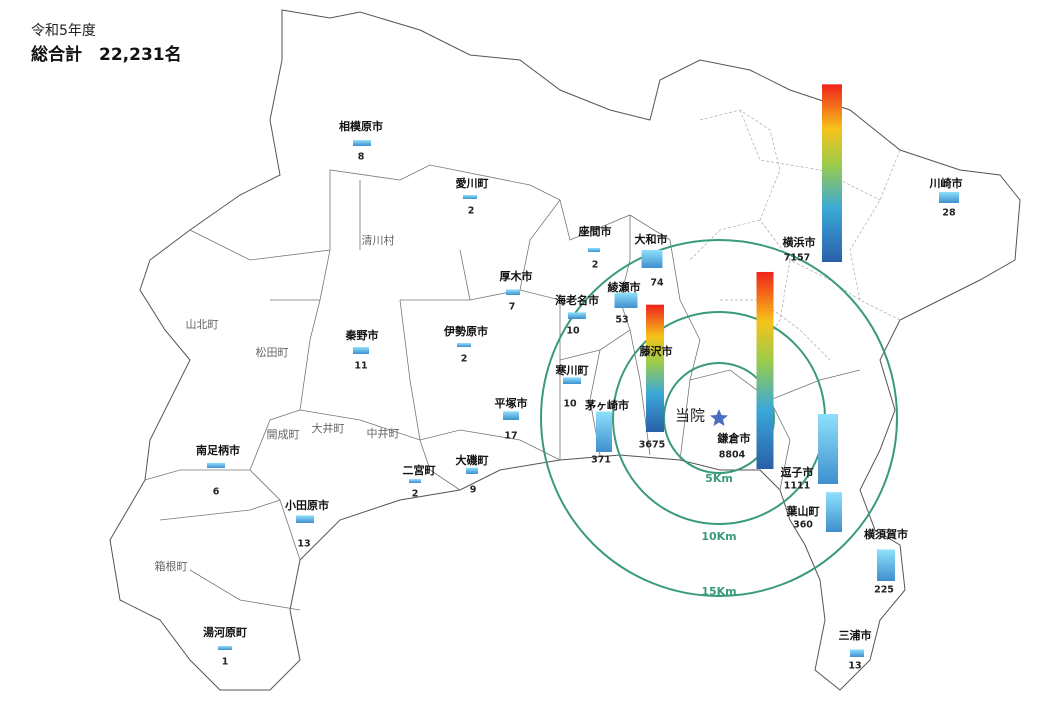 This screenshot has width=1056, height=703. I want to click on place-name: 寒川町, so click(572, 370).